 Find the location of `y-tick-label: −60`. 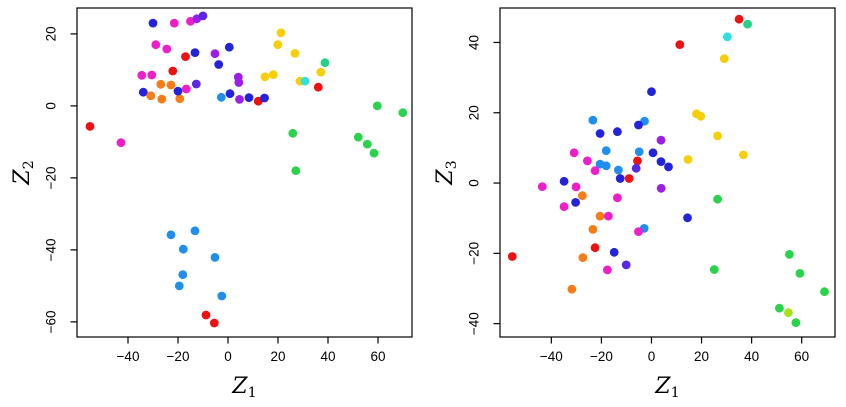

y-tick-label: −60 is located at coordinates (51, 321).